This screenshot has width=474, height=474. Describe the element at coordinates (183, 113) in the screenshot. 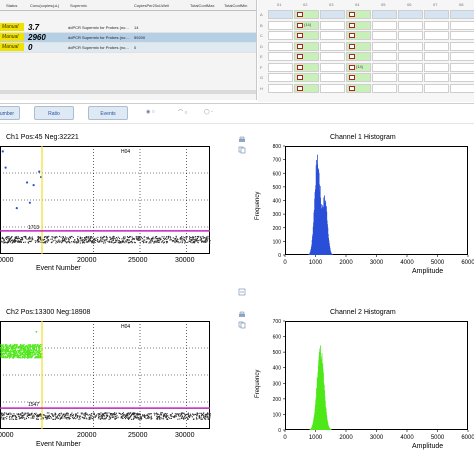

I see `view-radio-2-icon: ⌒ ○` at that location.